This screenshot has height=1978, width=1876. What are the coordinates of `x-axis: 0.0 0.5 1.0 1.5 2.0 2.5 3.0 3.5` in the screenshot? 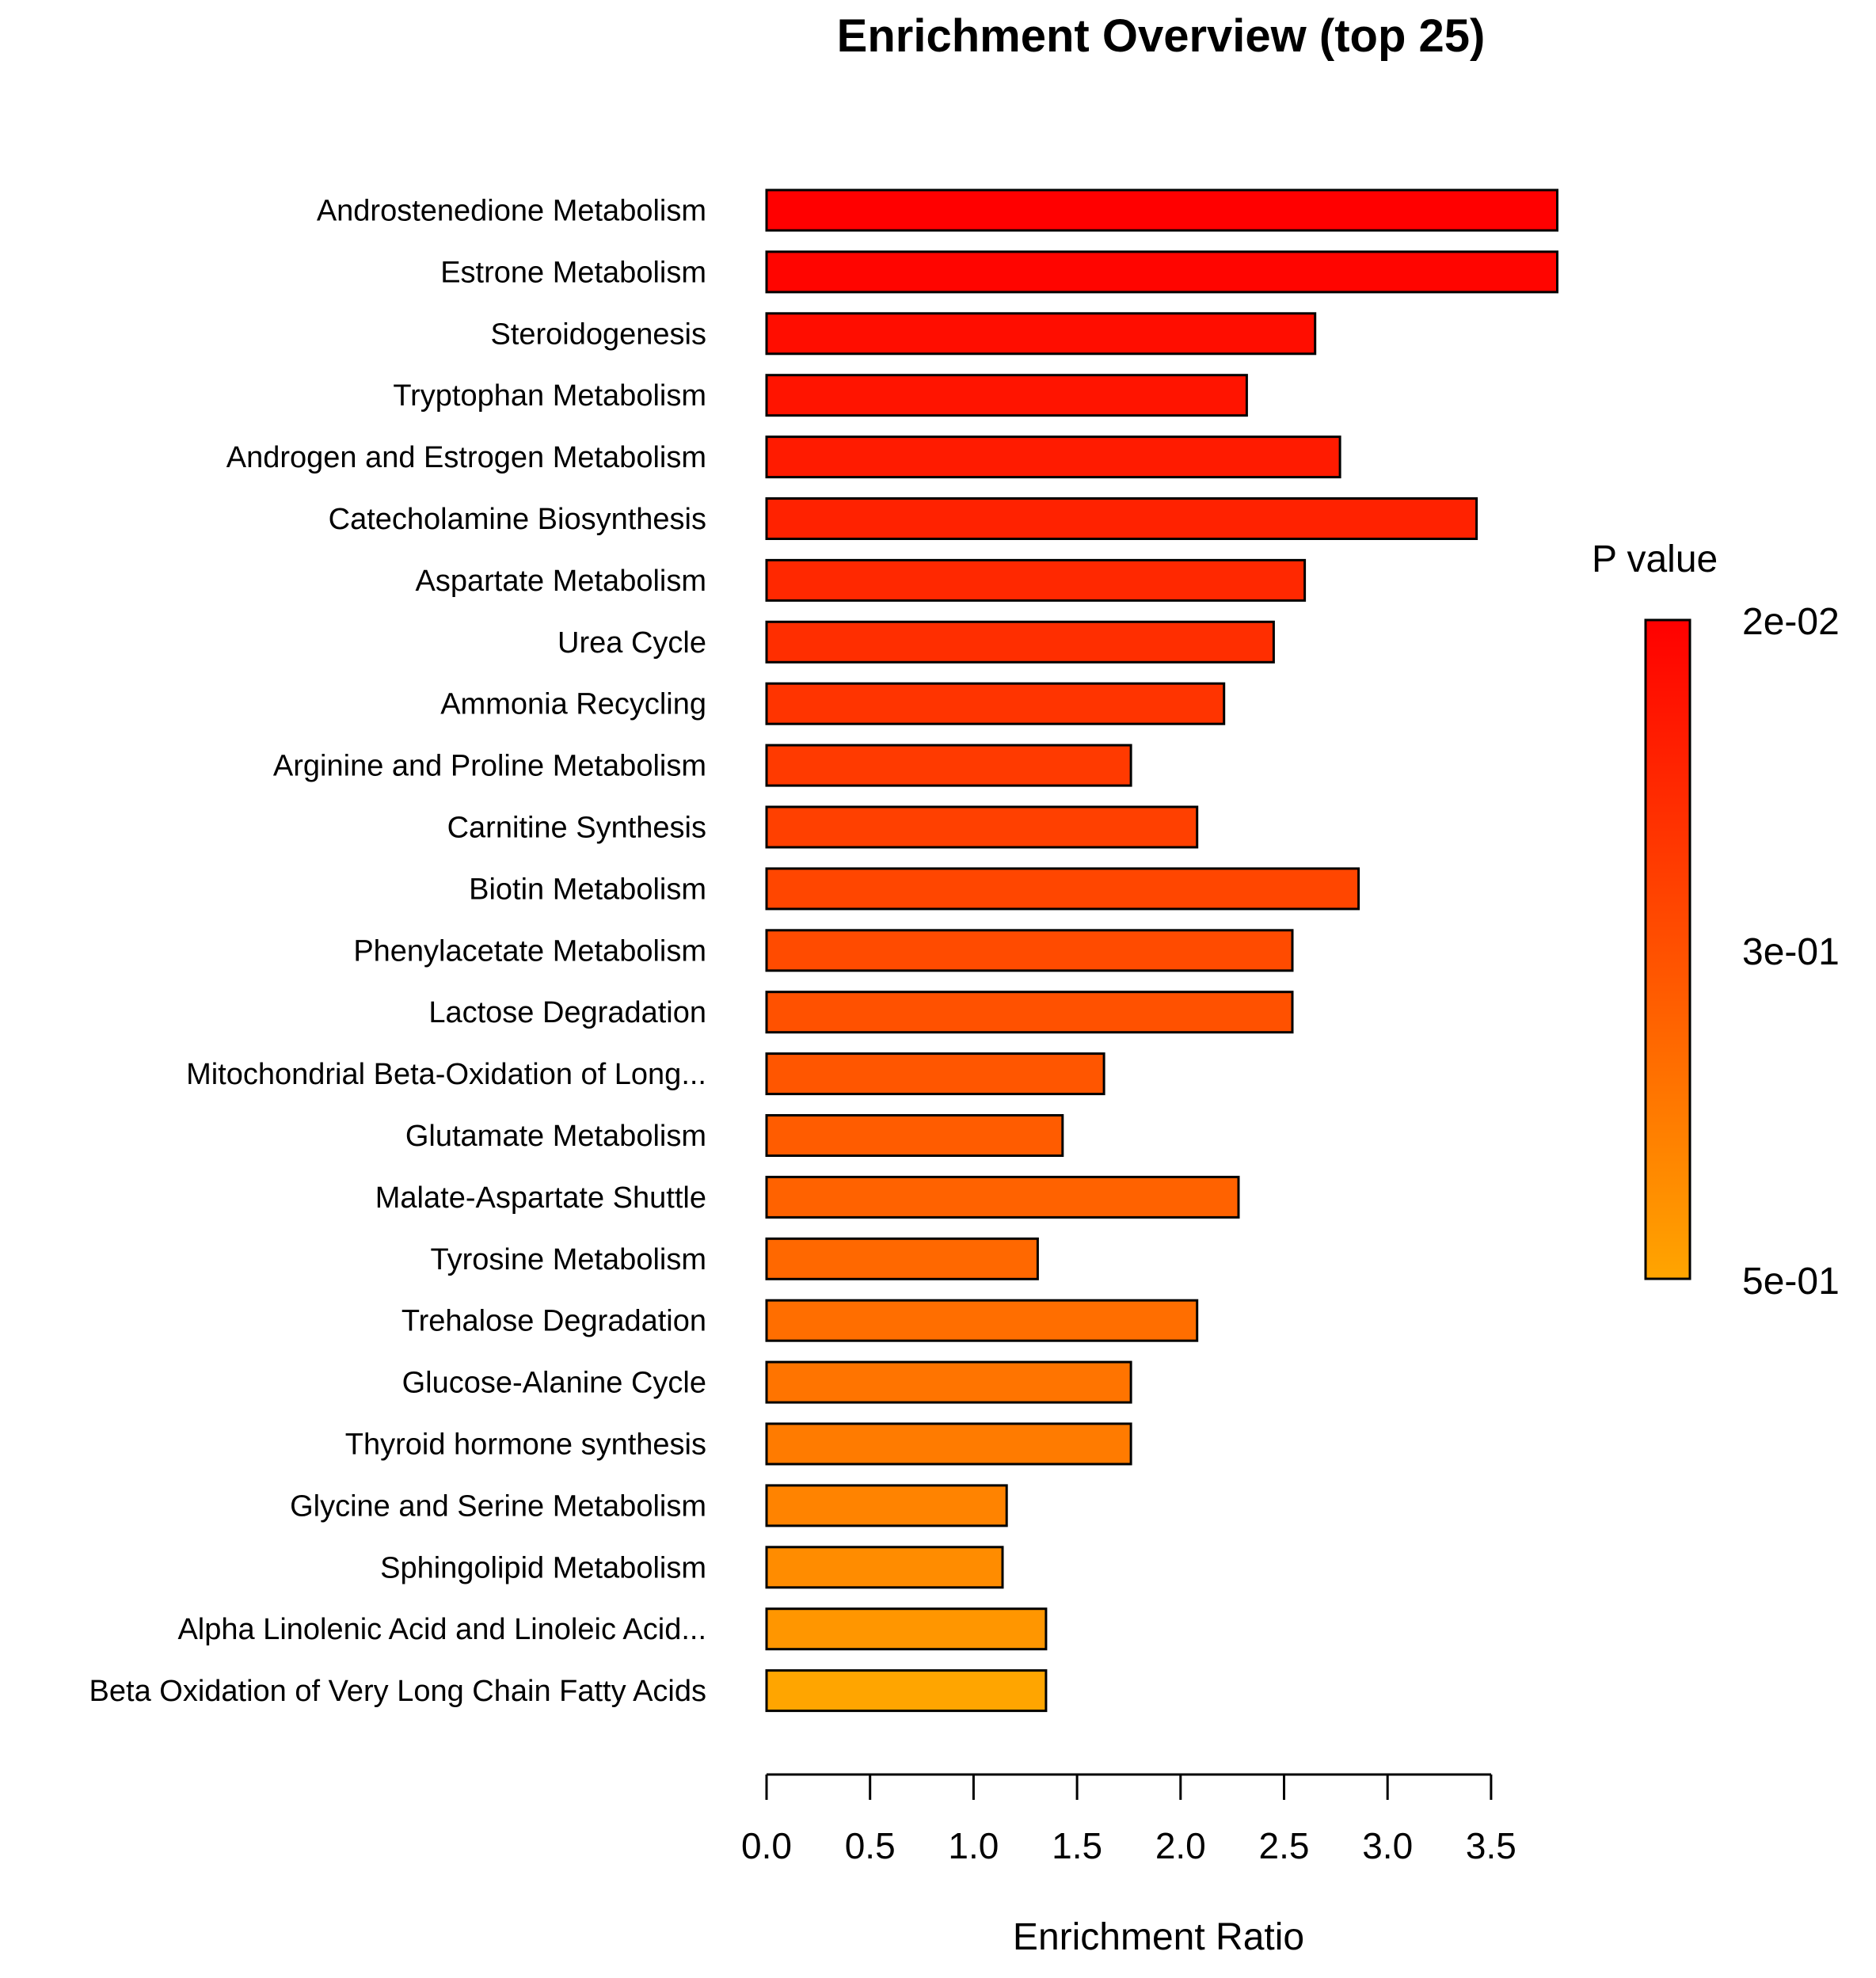 It's located at (1129, 1819).